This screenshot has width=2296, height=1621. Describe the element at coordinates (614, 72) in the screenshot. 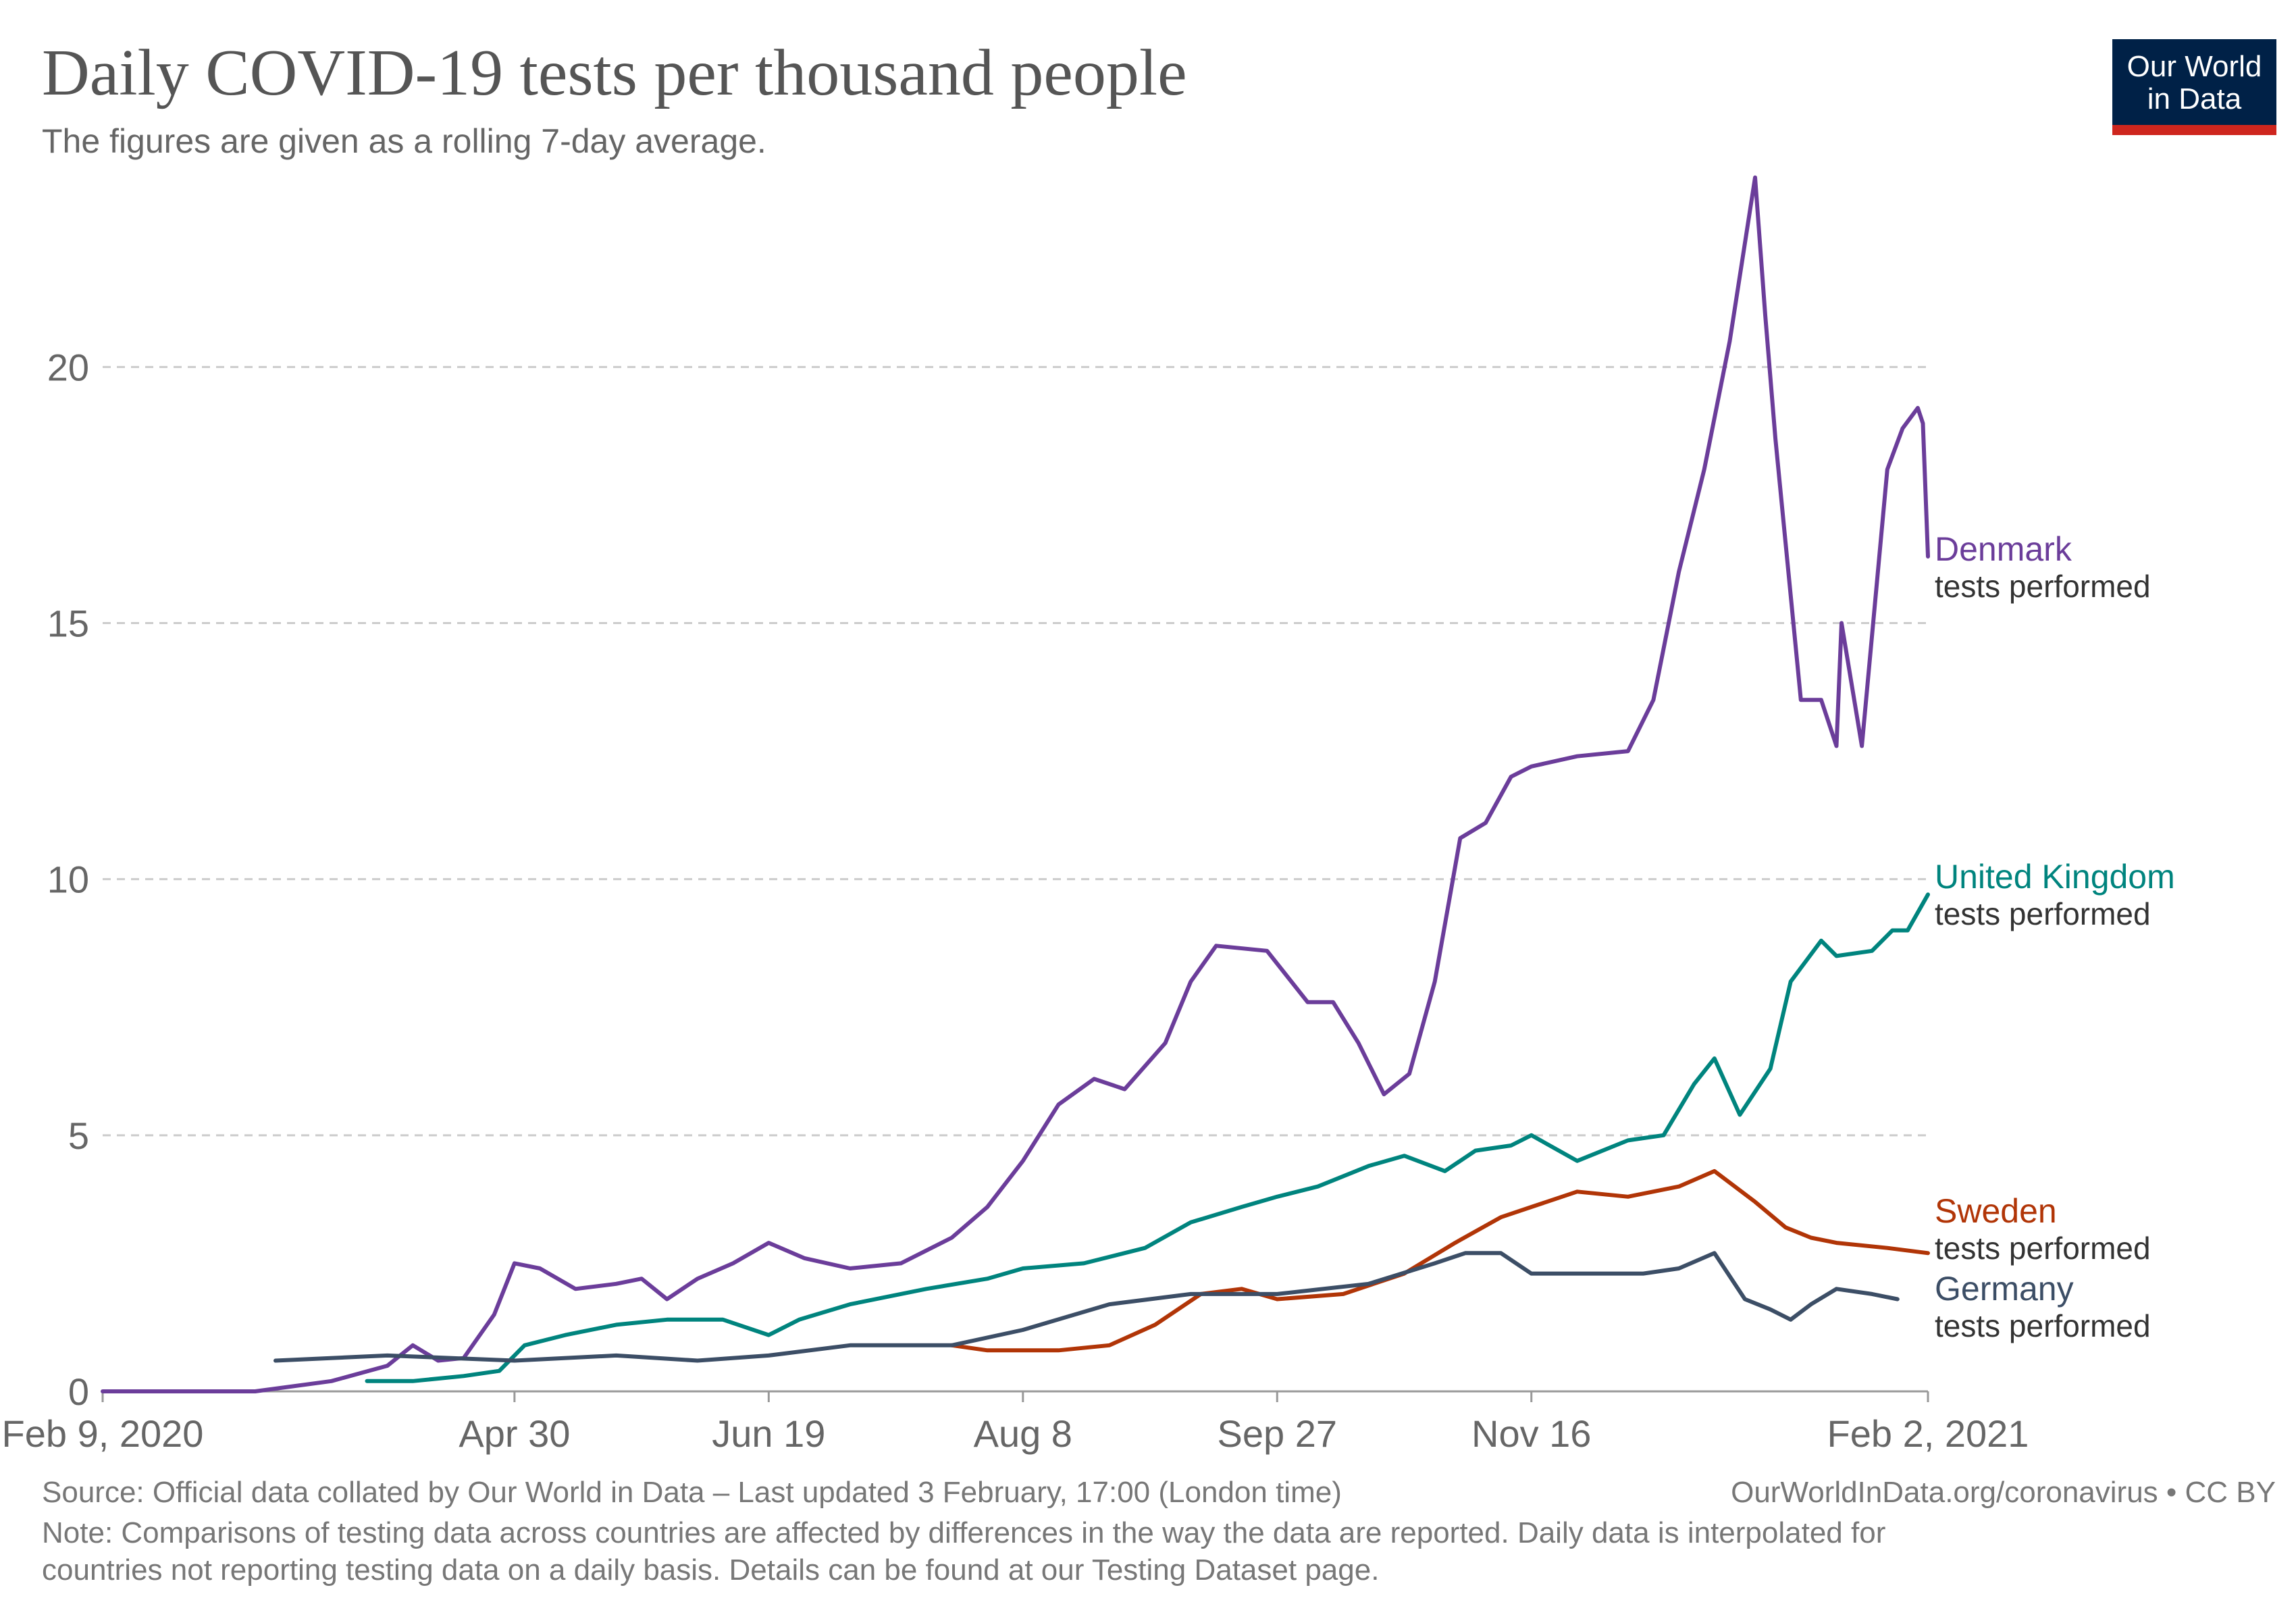

I see `chart-title: Daily COVID-19 tests per thousand people` at that location.